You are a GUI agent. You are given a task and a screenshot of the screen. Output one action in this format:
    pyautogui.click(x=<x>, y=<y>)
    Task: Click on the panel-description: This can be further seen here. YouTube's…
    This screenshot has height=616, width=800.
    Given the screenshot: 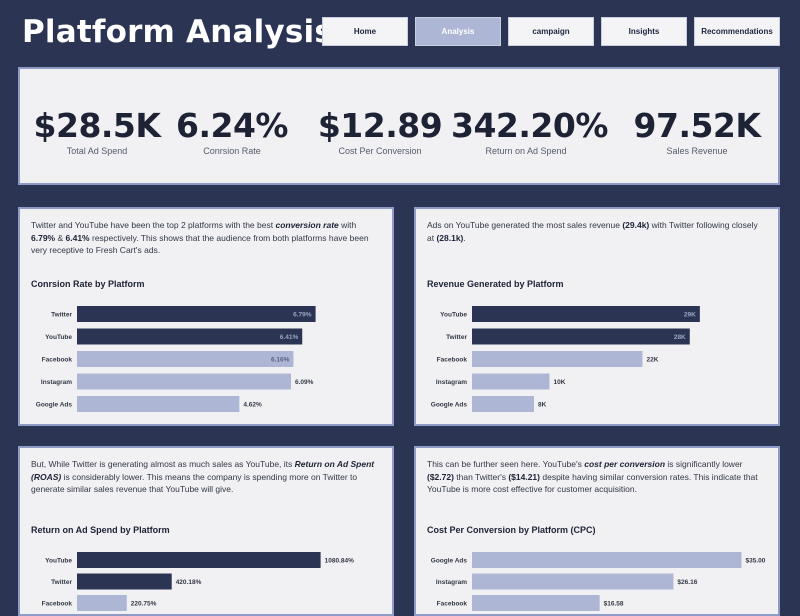 What is the action you would take?
    pyautogui.click(x=596, y=477)
    